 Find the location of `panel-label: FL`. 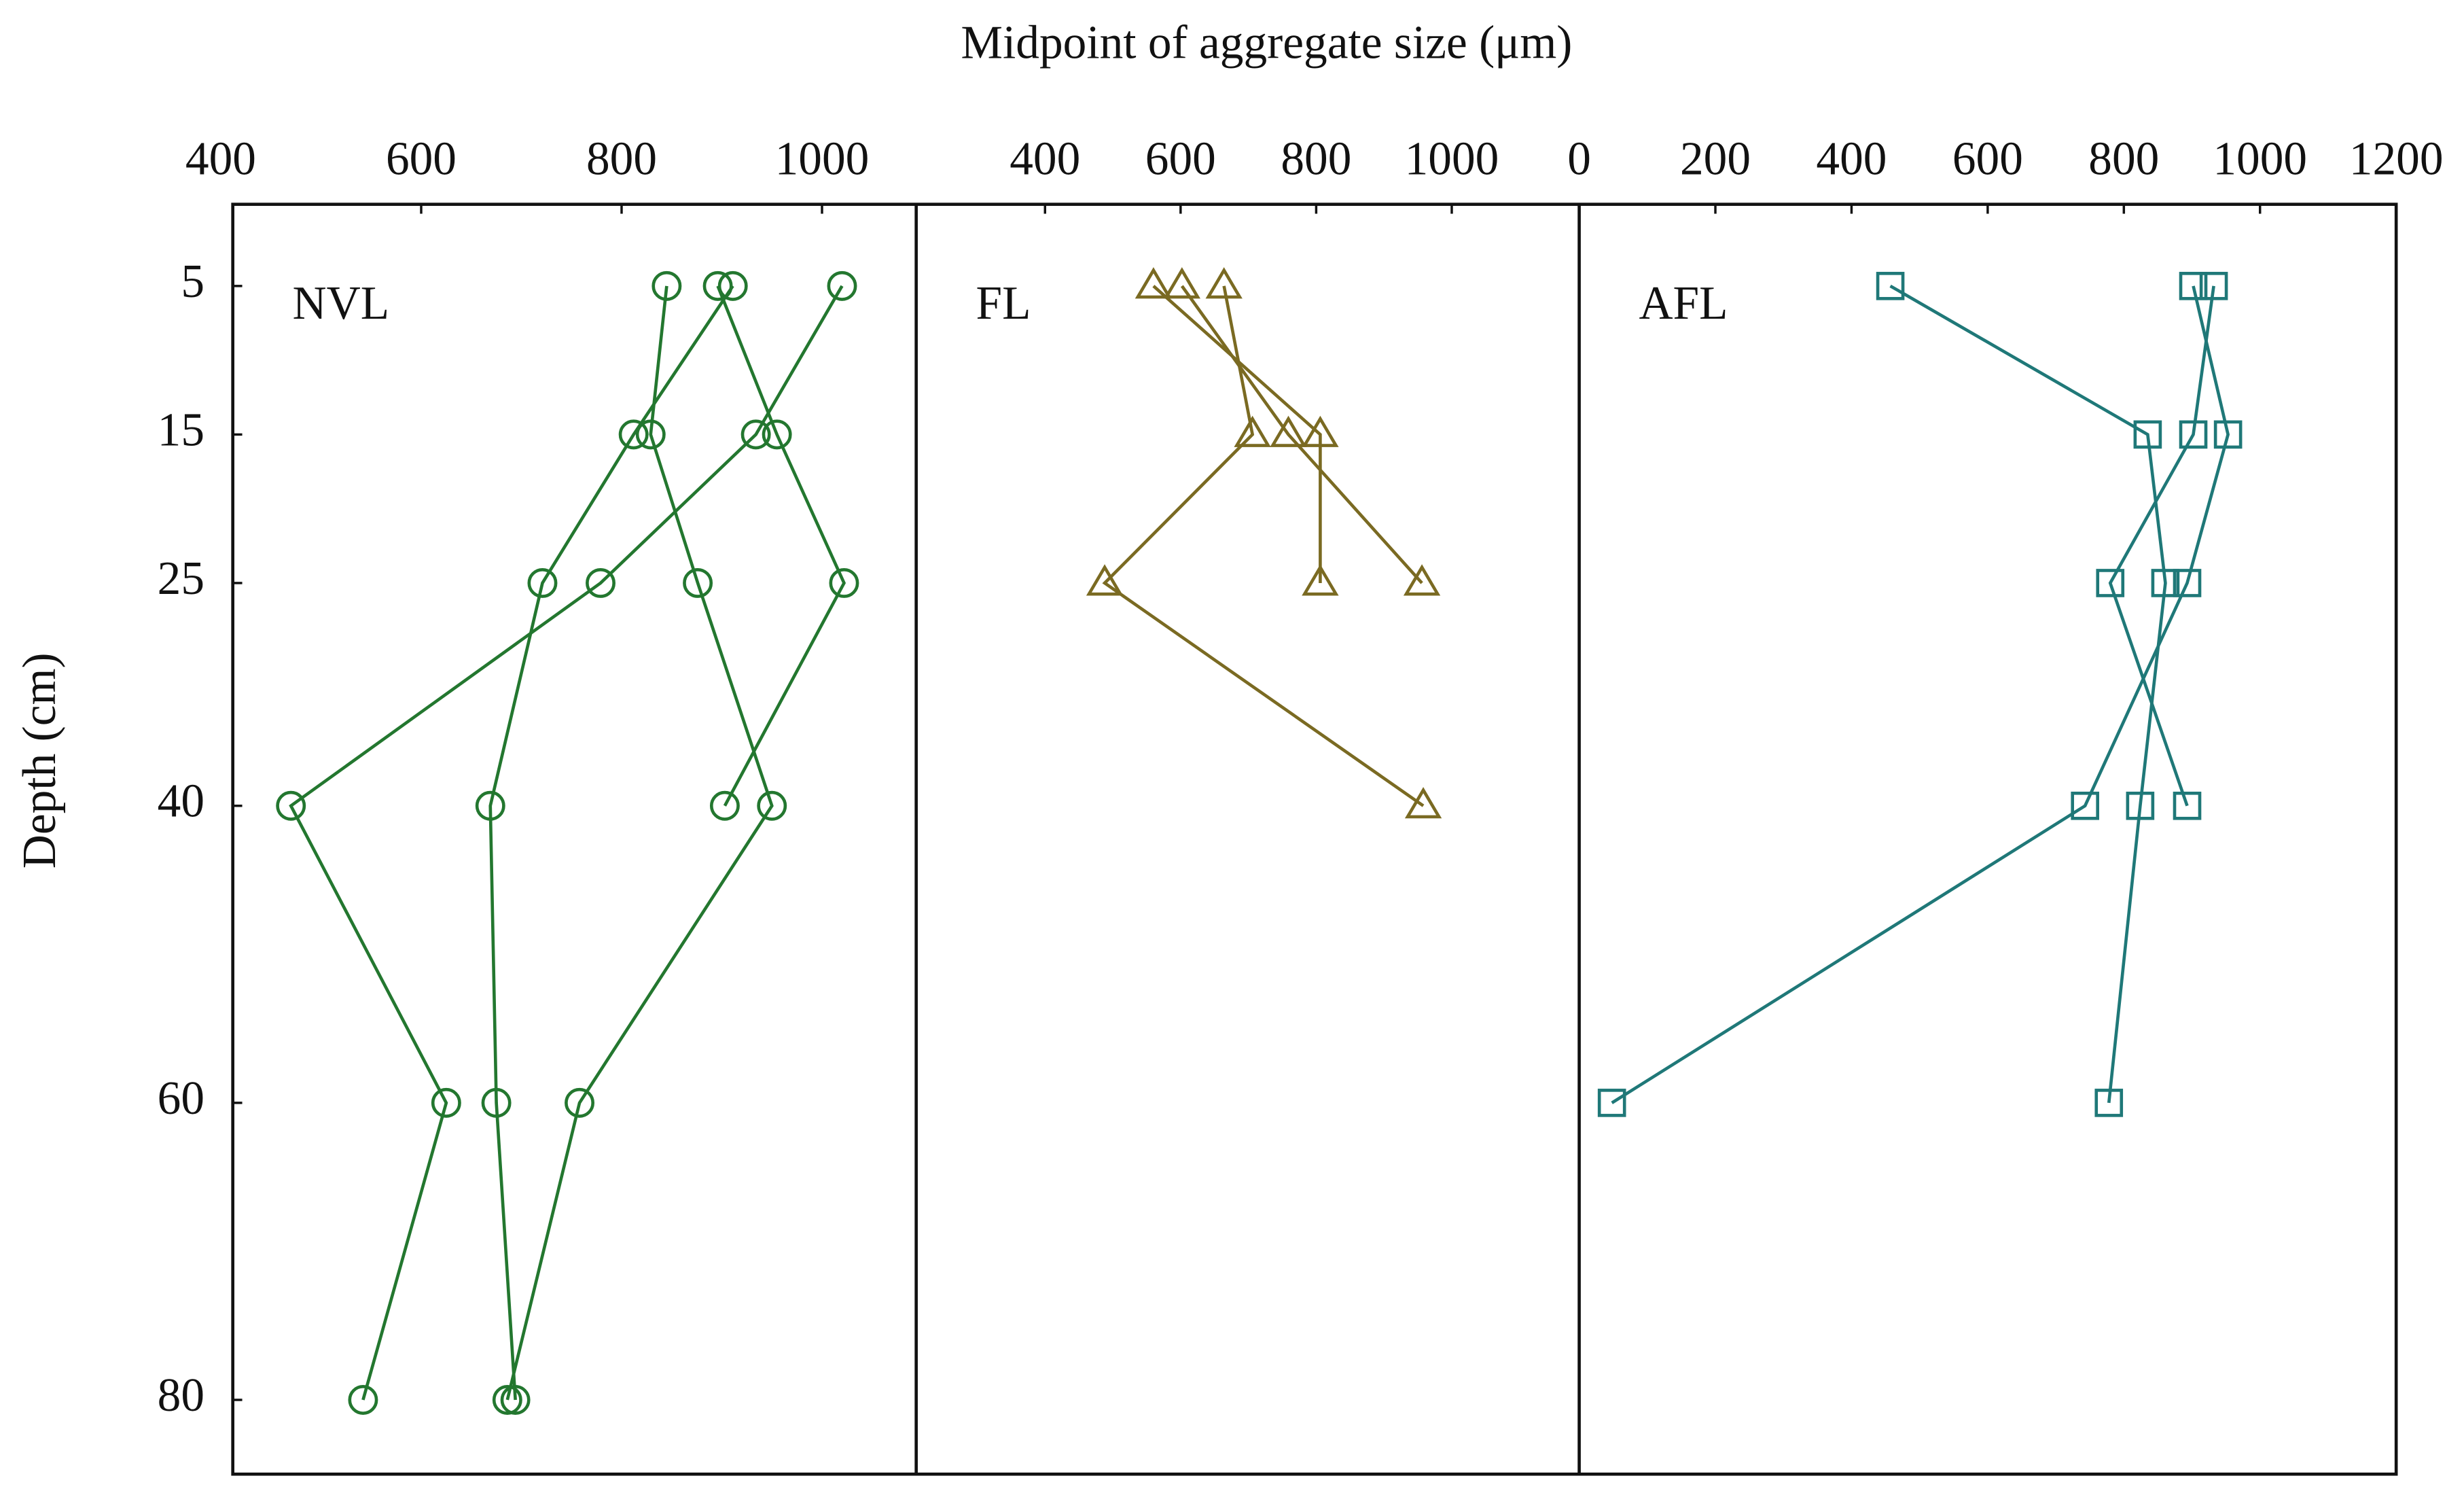

panel-label: FL is located at coordinates (1003, 303).